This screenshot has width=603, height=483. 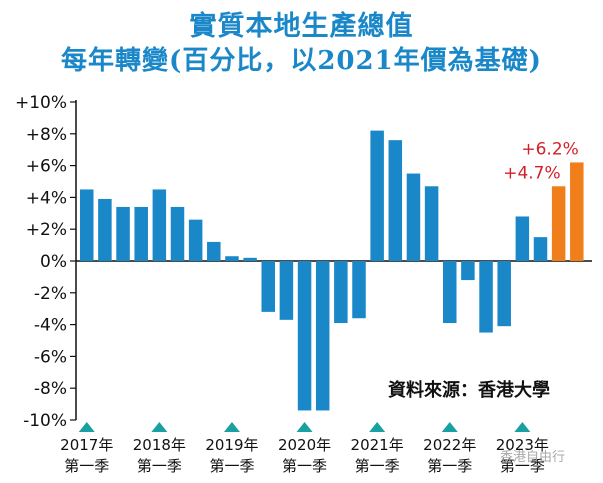 I want to click on x-year-label: 2021年, so click(x=377, y=445).